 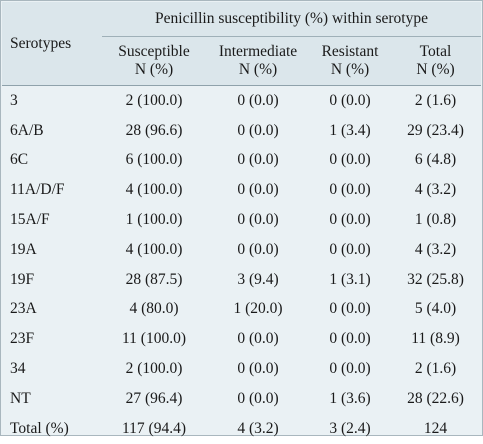 I want to click on header-intermediate: Intermediate N (%), so click(x=258, y=61).